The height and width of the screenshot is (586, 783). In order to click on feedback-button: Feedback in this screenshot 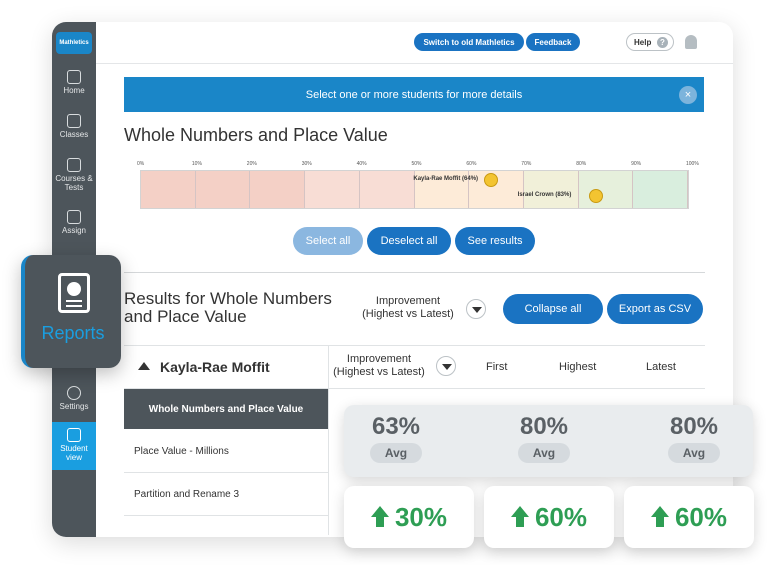, I will do `click(553, 42)`.